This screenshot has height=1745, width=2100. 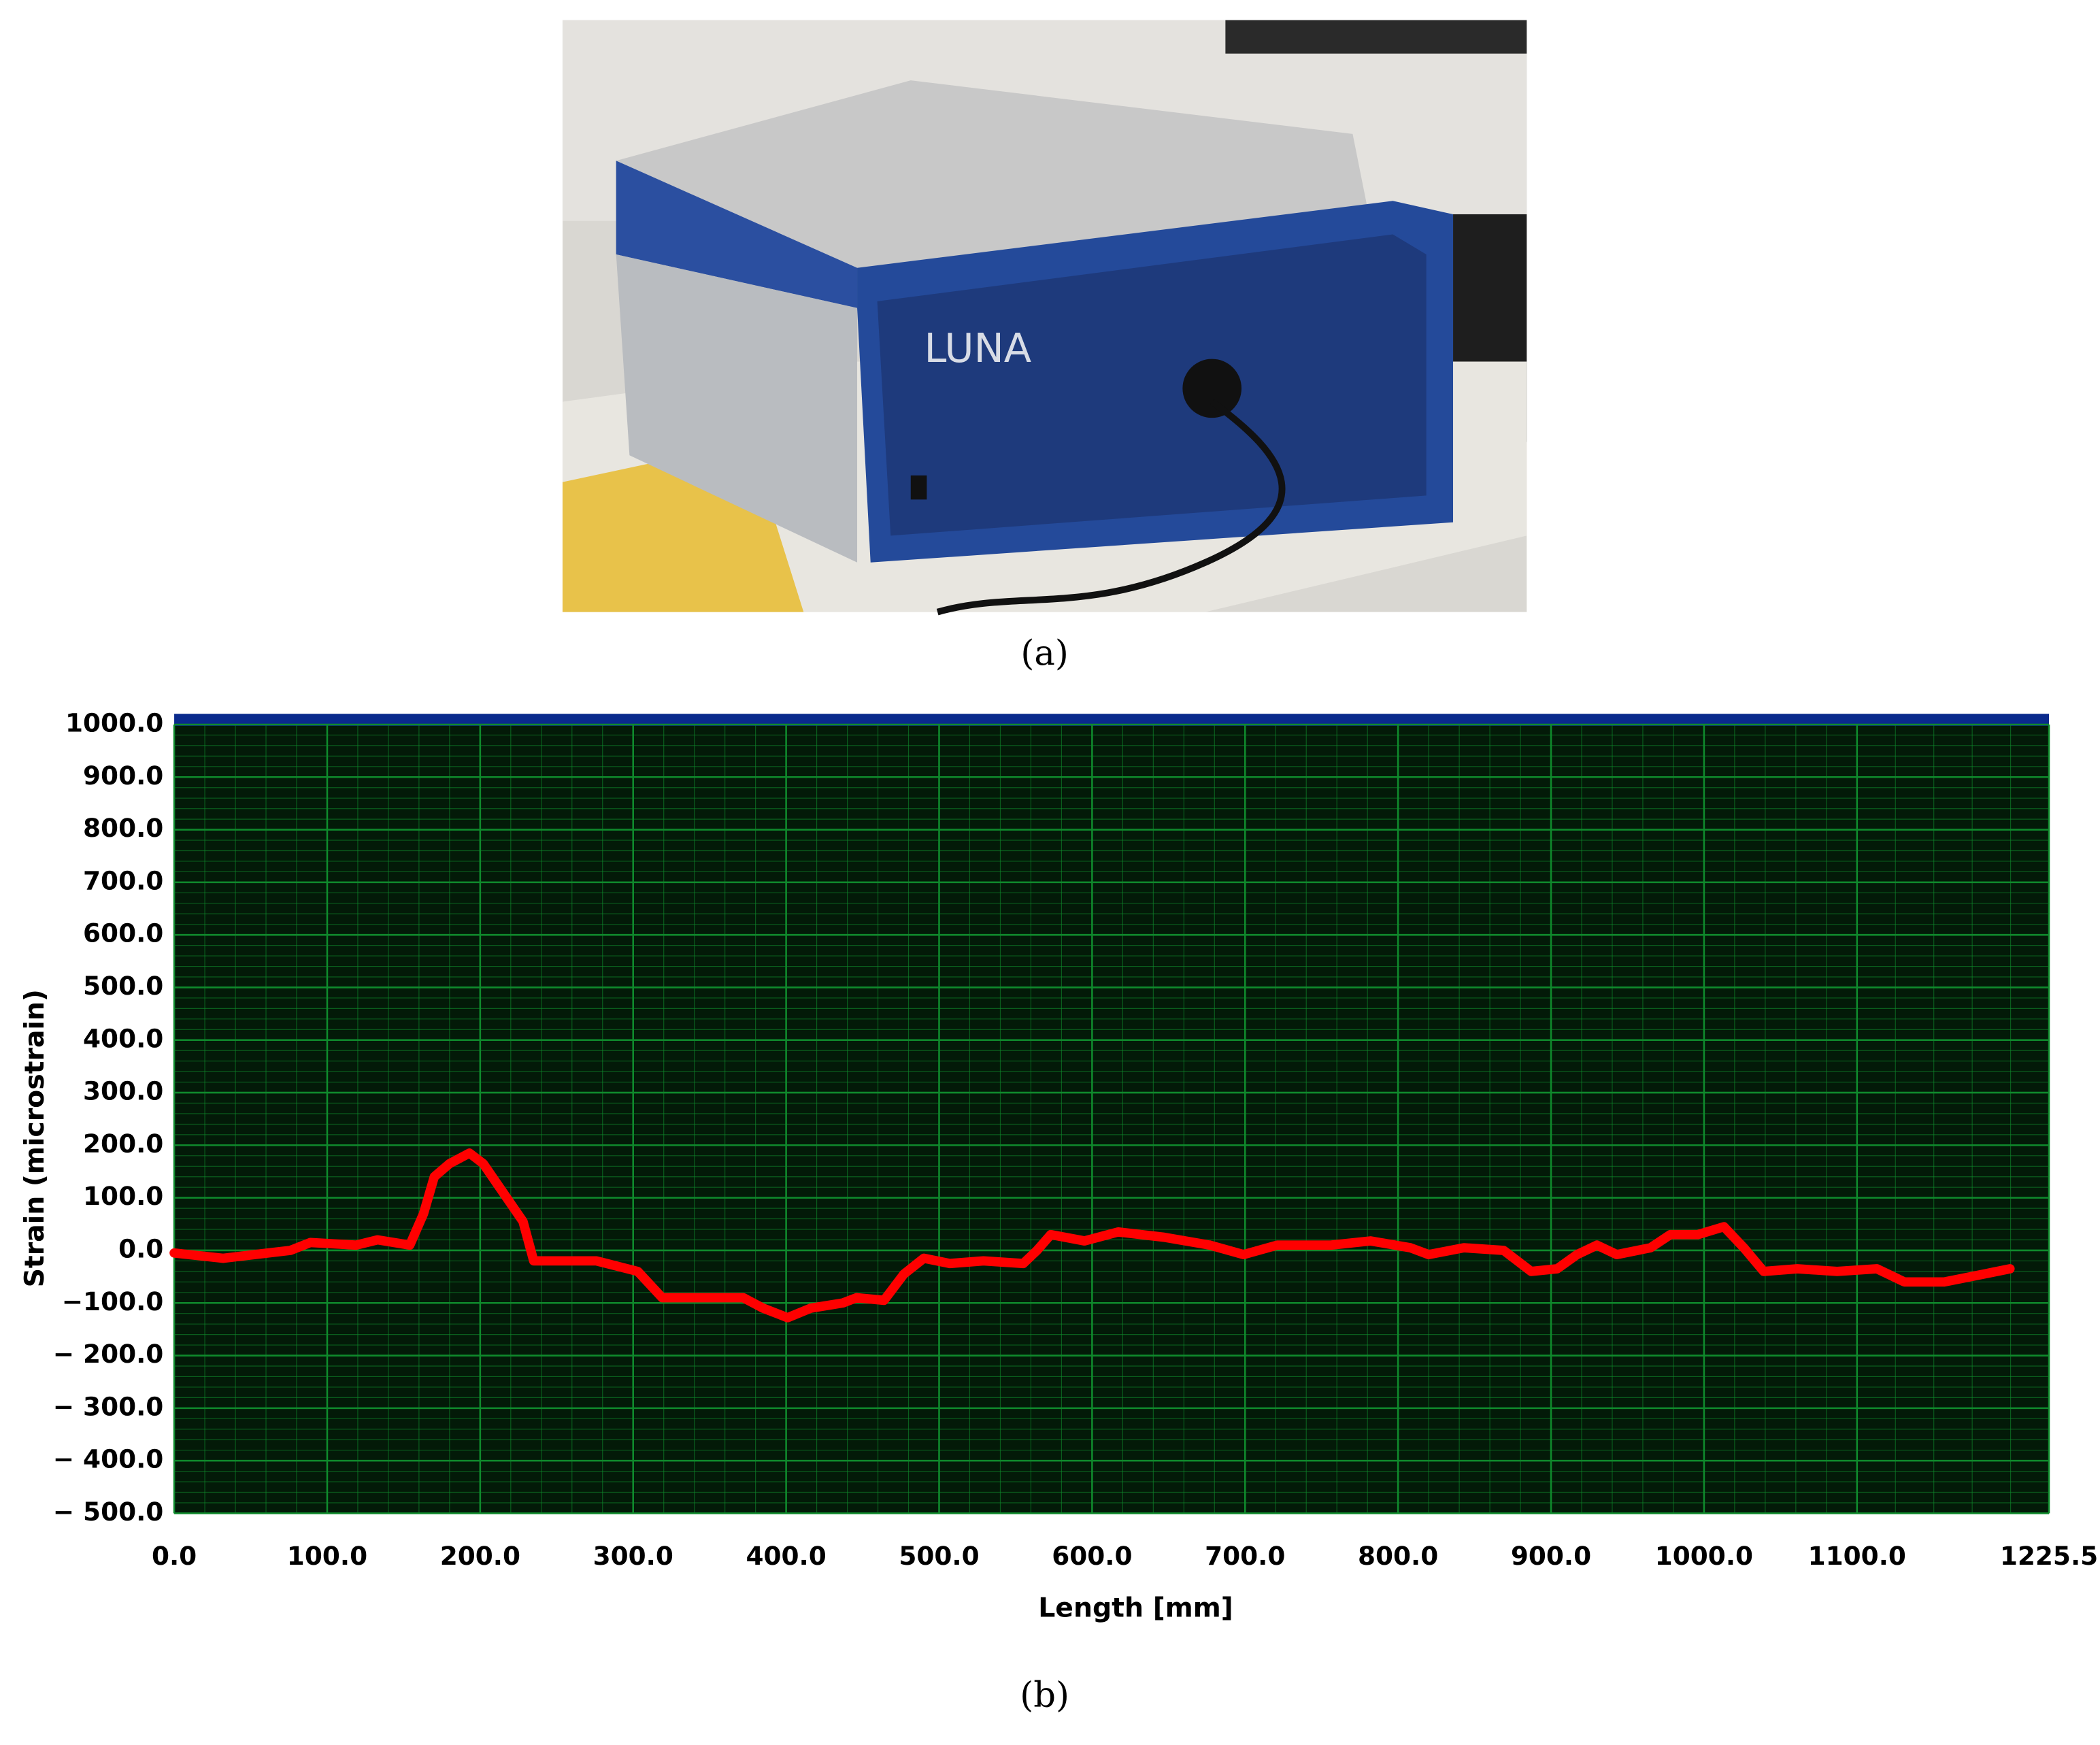 I want to click on y-tick-label: 500.0, so click(x=123, y=986).